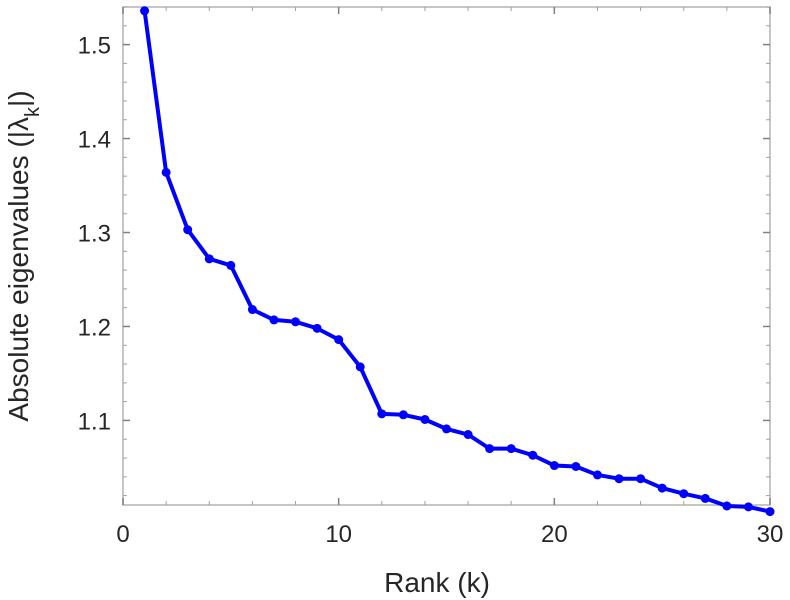  Describe the element at coordinates (449, 534) in the screenshot. I see `x-tick-labels: 0 10 20 30` at that location.